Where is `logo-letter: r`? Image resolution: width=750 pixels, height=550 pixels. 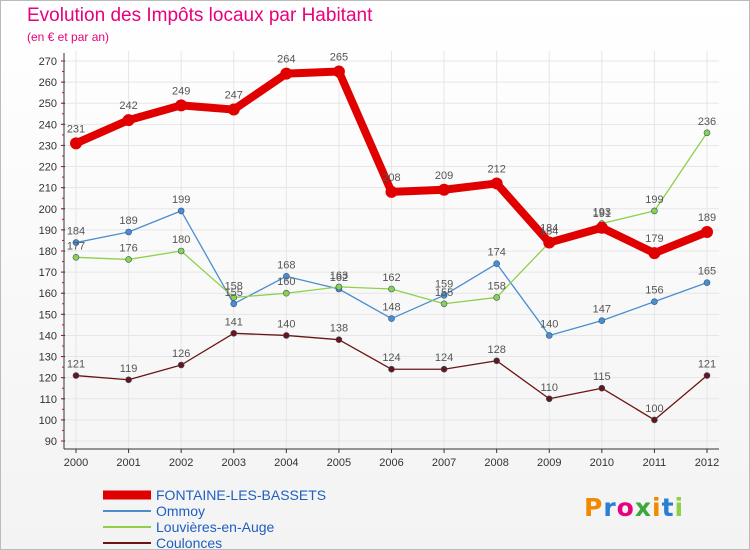
logo-letter: r is located at coordinates (610, 507).